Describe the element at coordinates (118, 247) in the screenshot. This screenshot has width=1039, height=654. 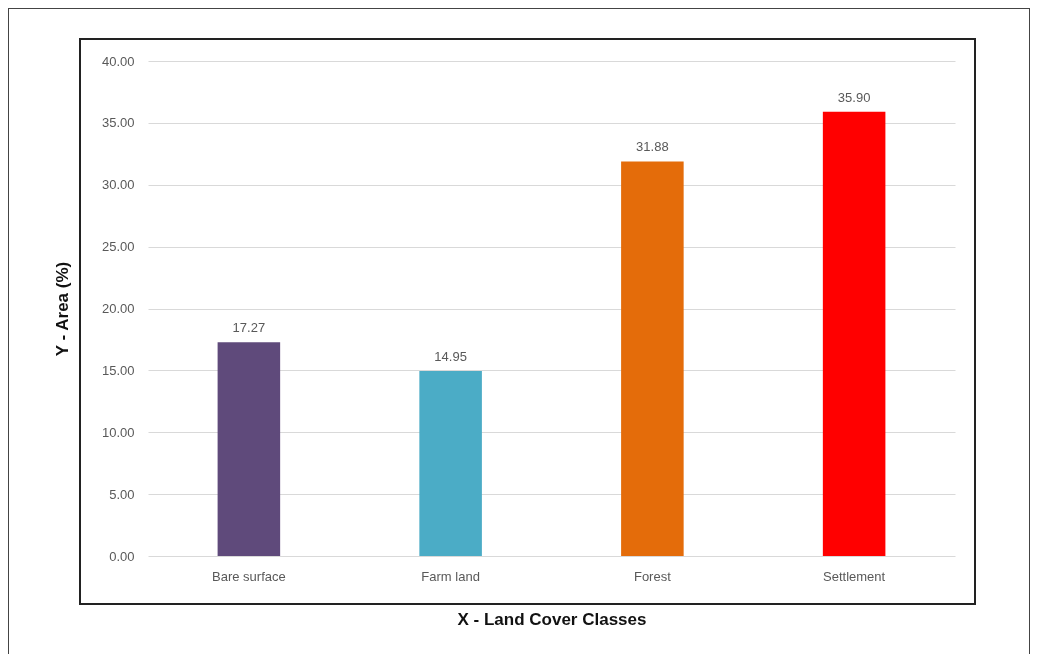
I see `y-tick-label: 25.00` at that location.